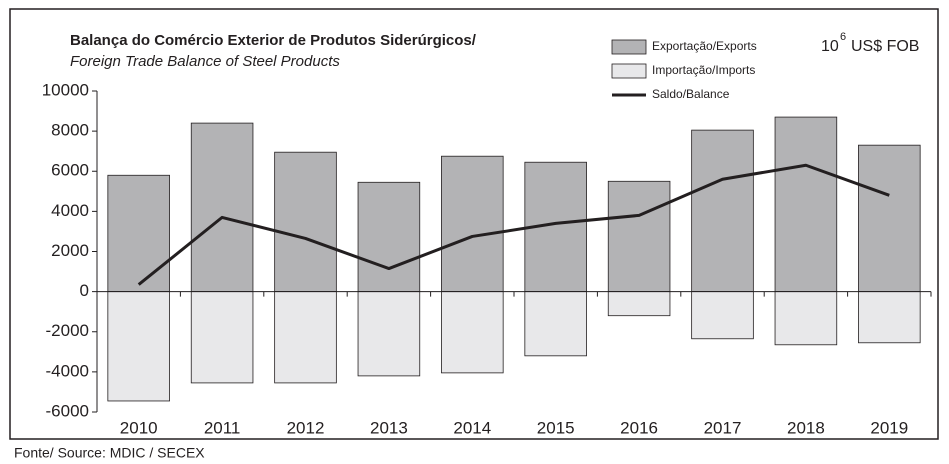 This screenshot has height=464, width=949. Describe the element at coordinates (70, 130) in the screenshot. I see `y-tick-label: 8000` at that location.